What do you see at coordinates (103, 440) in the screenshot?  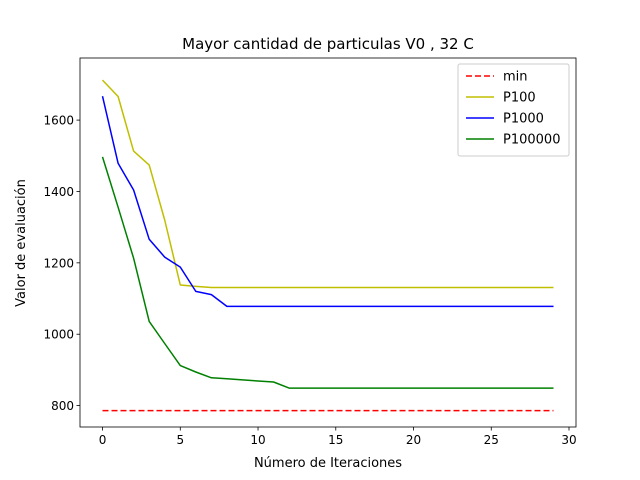 I see `x-tick-label: 0` at bounding box center [103, 440].